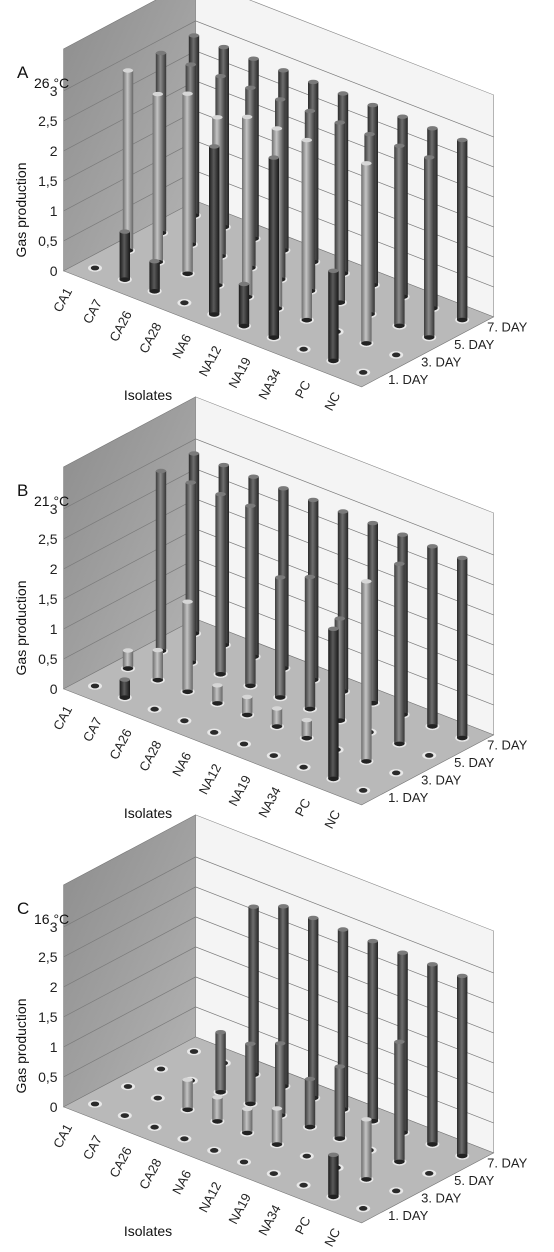 This screenshot has width=554, height=1252. Describe the element at coordinates (399, 653) in the screenshot. I see `bar-pc-day5` at that location.